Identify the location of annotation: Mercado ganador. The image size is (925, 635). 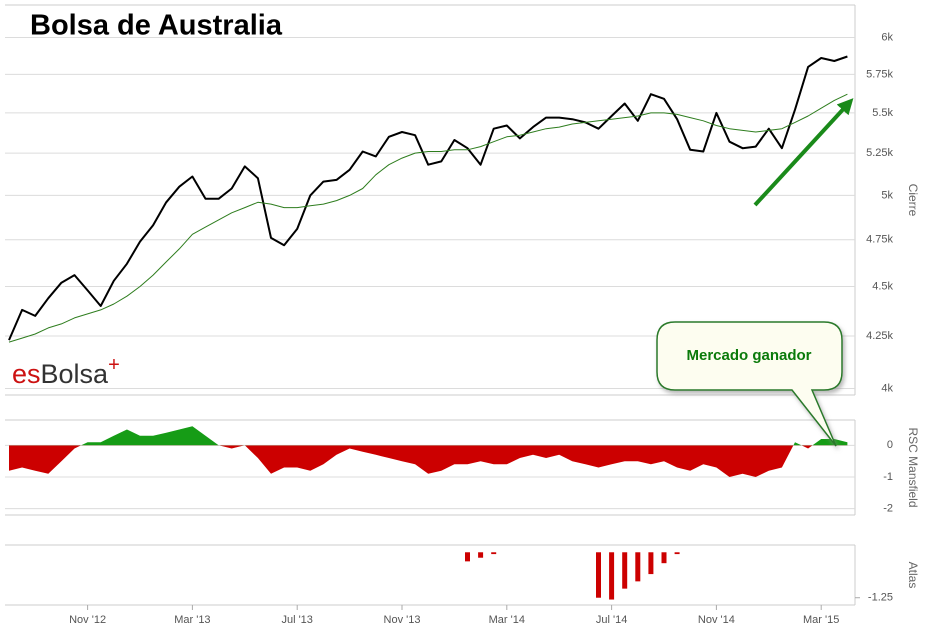
(748, 355).